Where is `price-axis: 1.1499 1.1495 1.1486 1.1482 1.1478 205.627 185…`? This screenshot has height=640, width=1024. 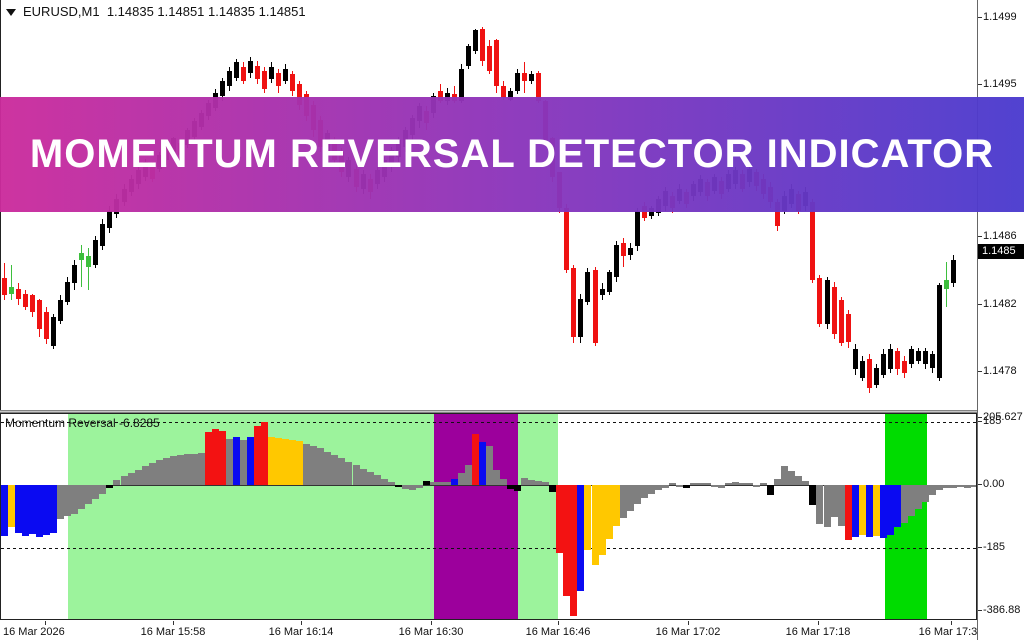
price-axis: 1.1499 1.1495 1.1486 1.1482 1.1478 205.627 185… is located at coordinates (1000, 320).